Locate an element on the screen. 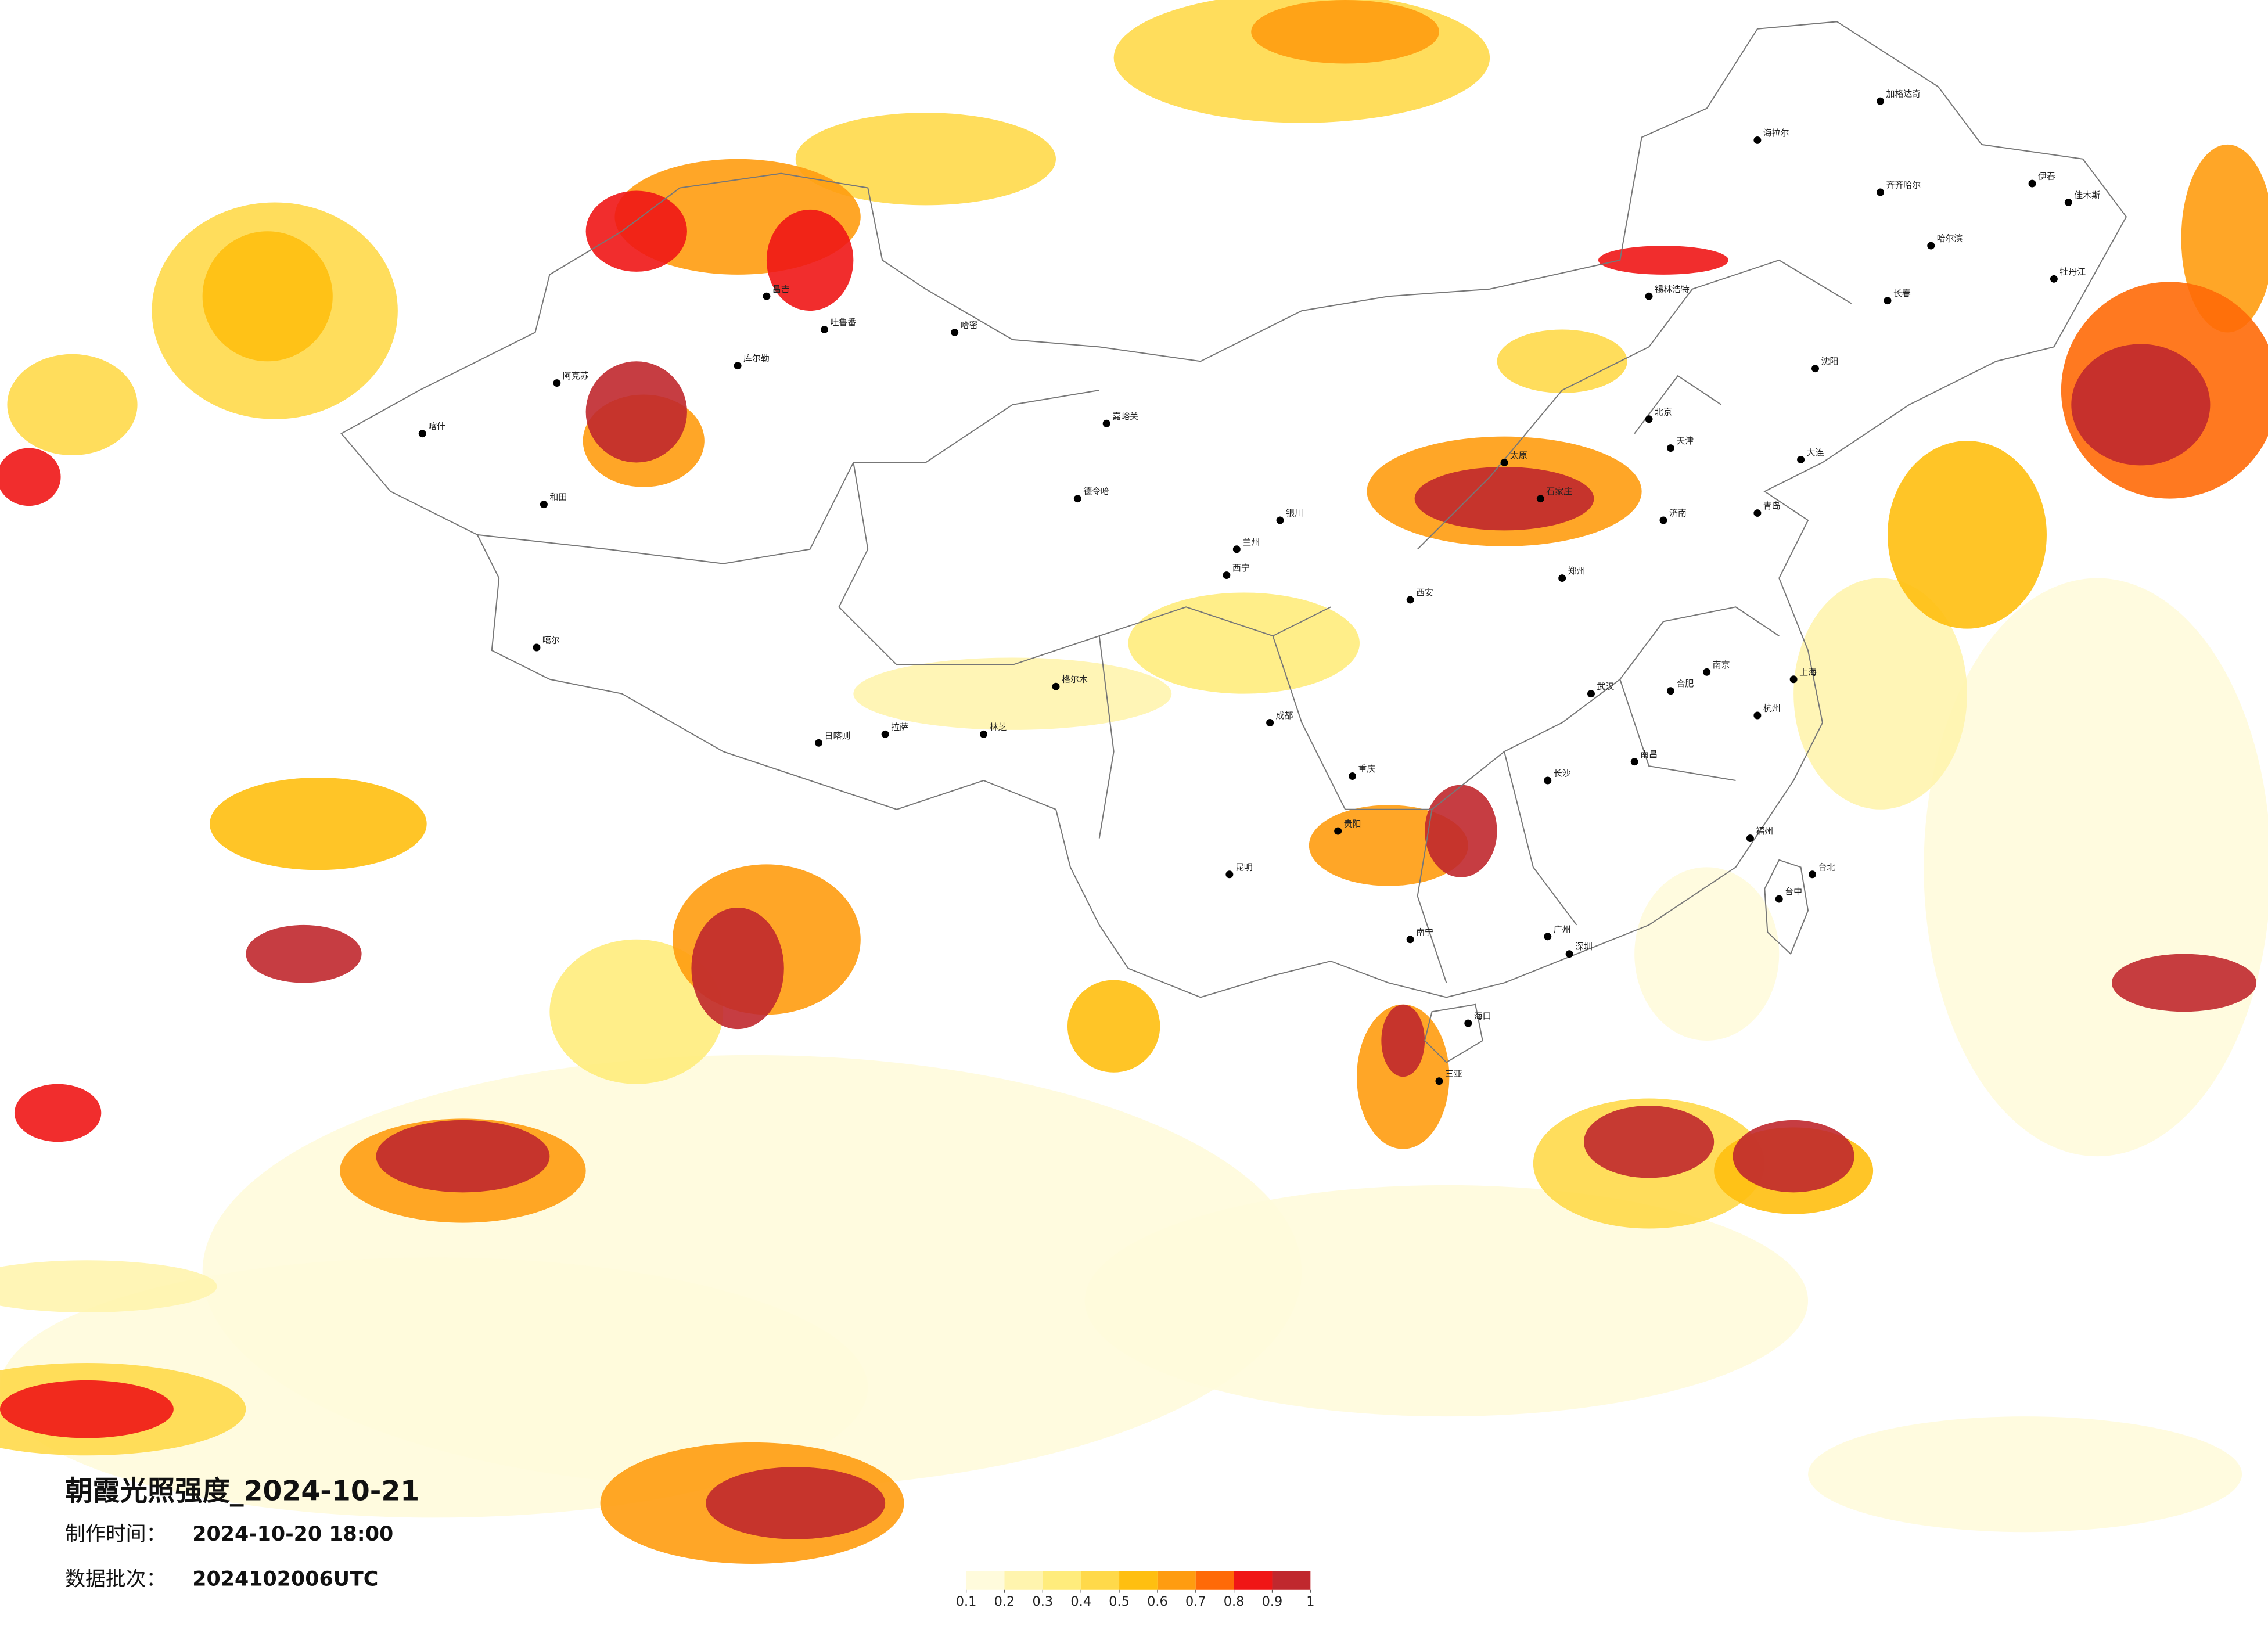  city-label: 拉萨 is located at coordinates (899, 727).